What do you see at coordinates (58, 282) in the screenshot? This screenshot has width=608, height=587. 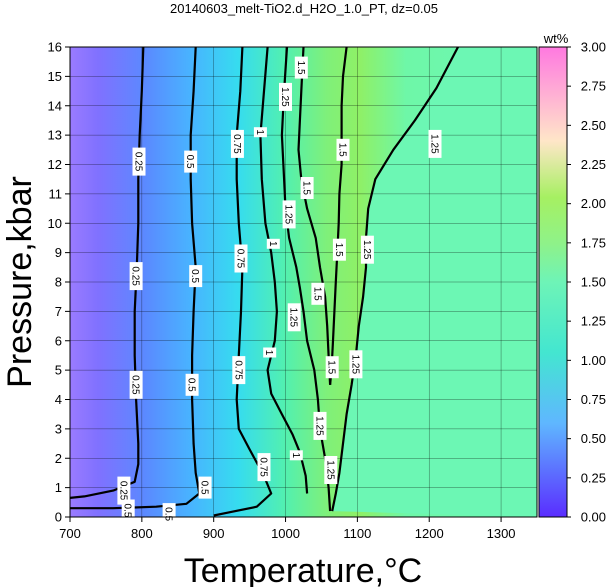 I see `y-tick-label: 8` at bounding box center [58, 282].